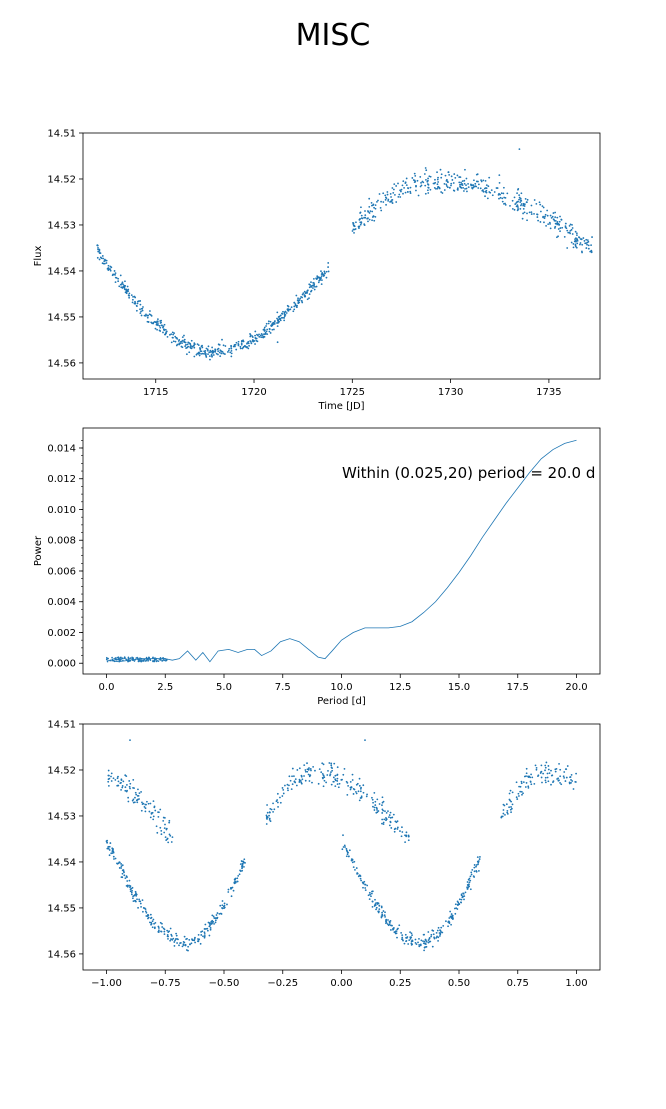 The width and height of the screenshot is (666, 1109). What do you see at coordinates (576, 687) in the screenshot?
I see `x-tick-label: 20.0` at bounding box center [576, 687].